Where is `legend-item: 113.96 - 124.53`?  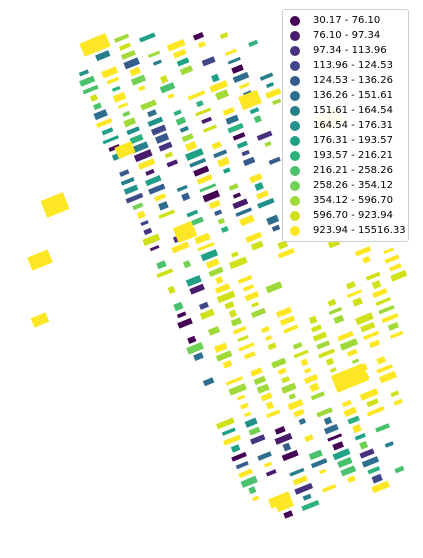 legend-item: 113.96 - 124.53 is located at coordinates (345, 65).